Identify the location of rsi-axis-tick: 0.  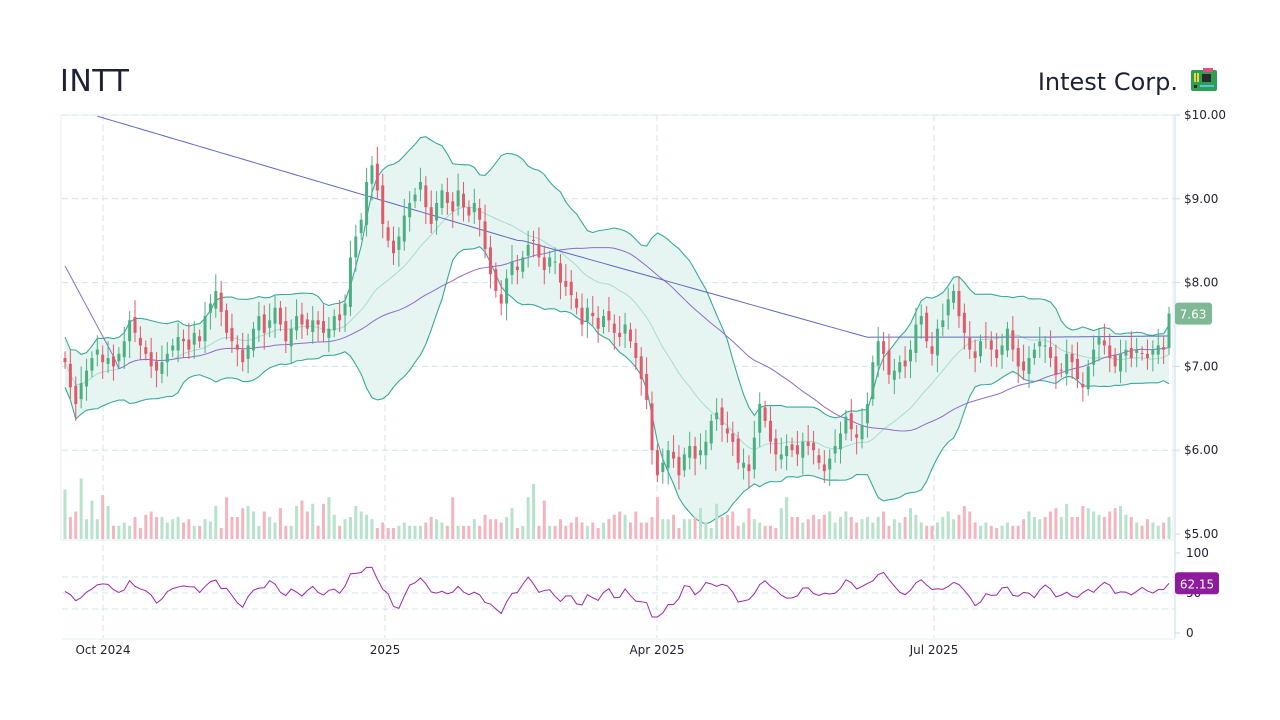
(1190, 633).